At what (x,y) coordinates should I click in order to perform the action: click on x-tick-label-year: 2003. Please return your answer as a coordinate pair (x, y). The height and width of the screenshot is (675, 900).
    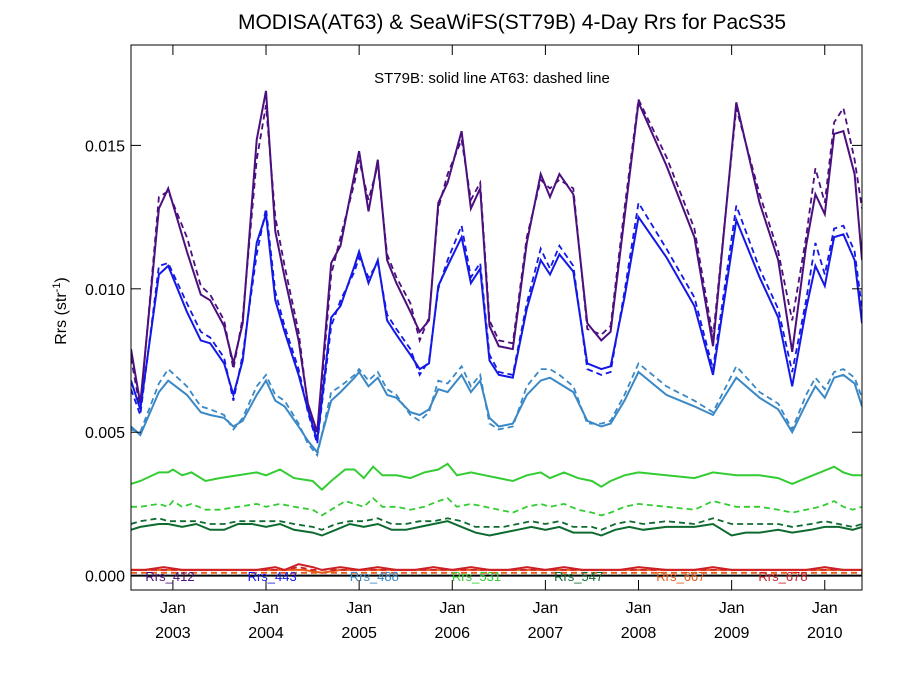
    Looking at the image, I should click on (173, 633).